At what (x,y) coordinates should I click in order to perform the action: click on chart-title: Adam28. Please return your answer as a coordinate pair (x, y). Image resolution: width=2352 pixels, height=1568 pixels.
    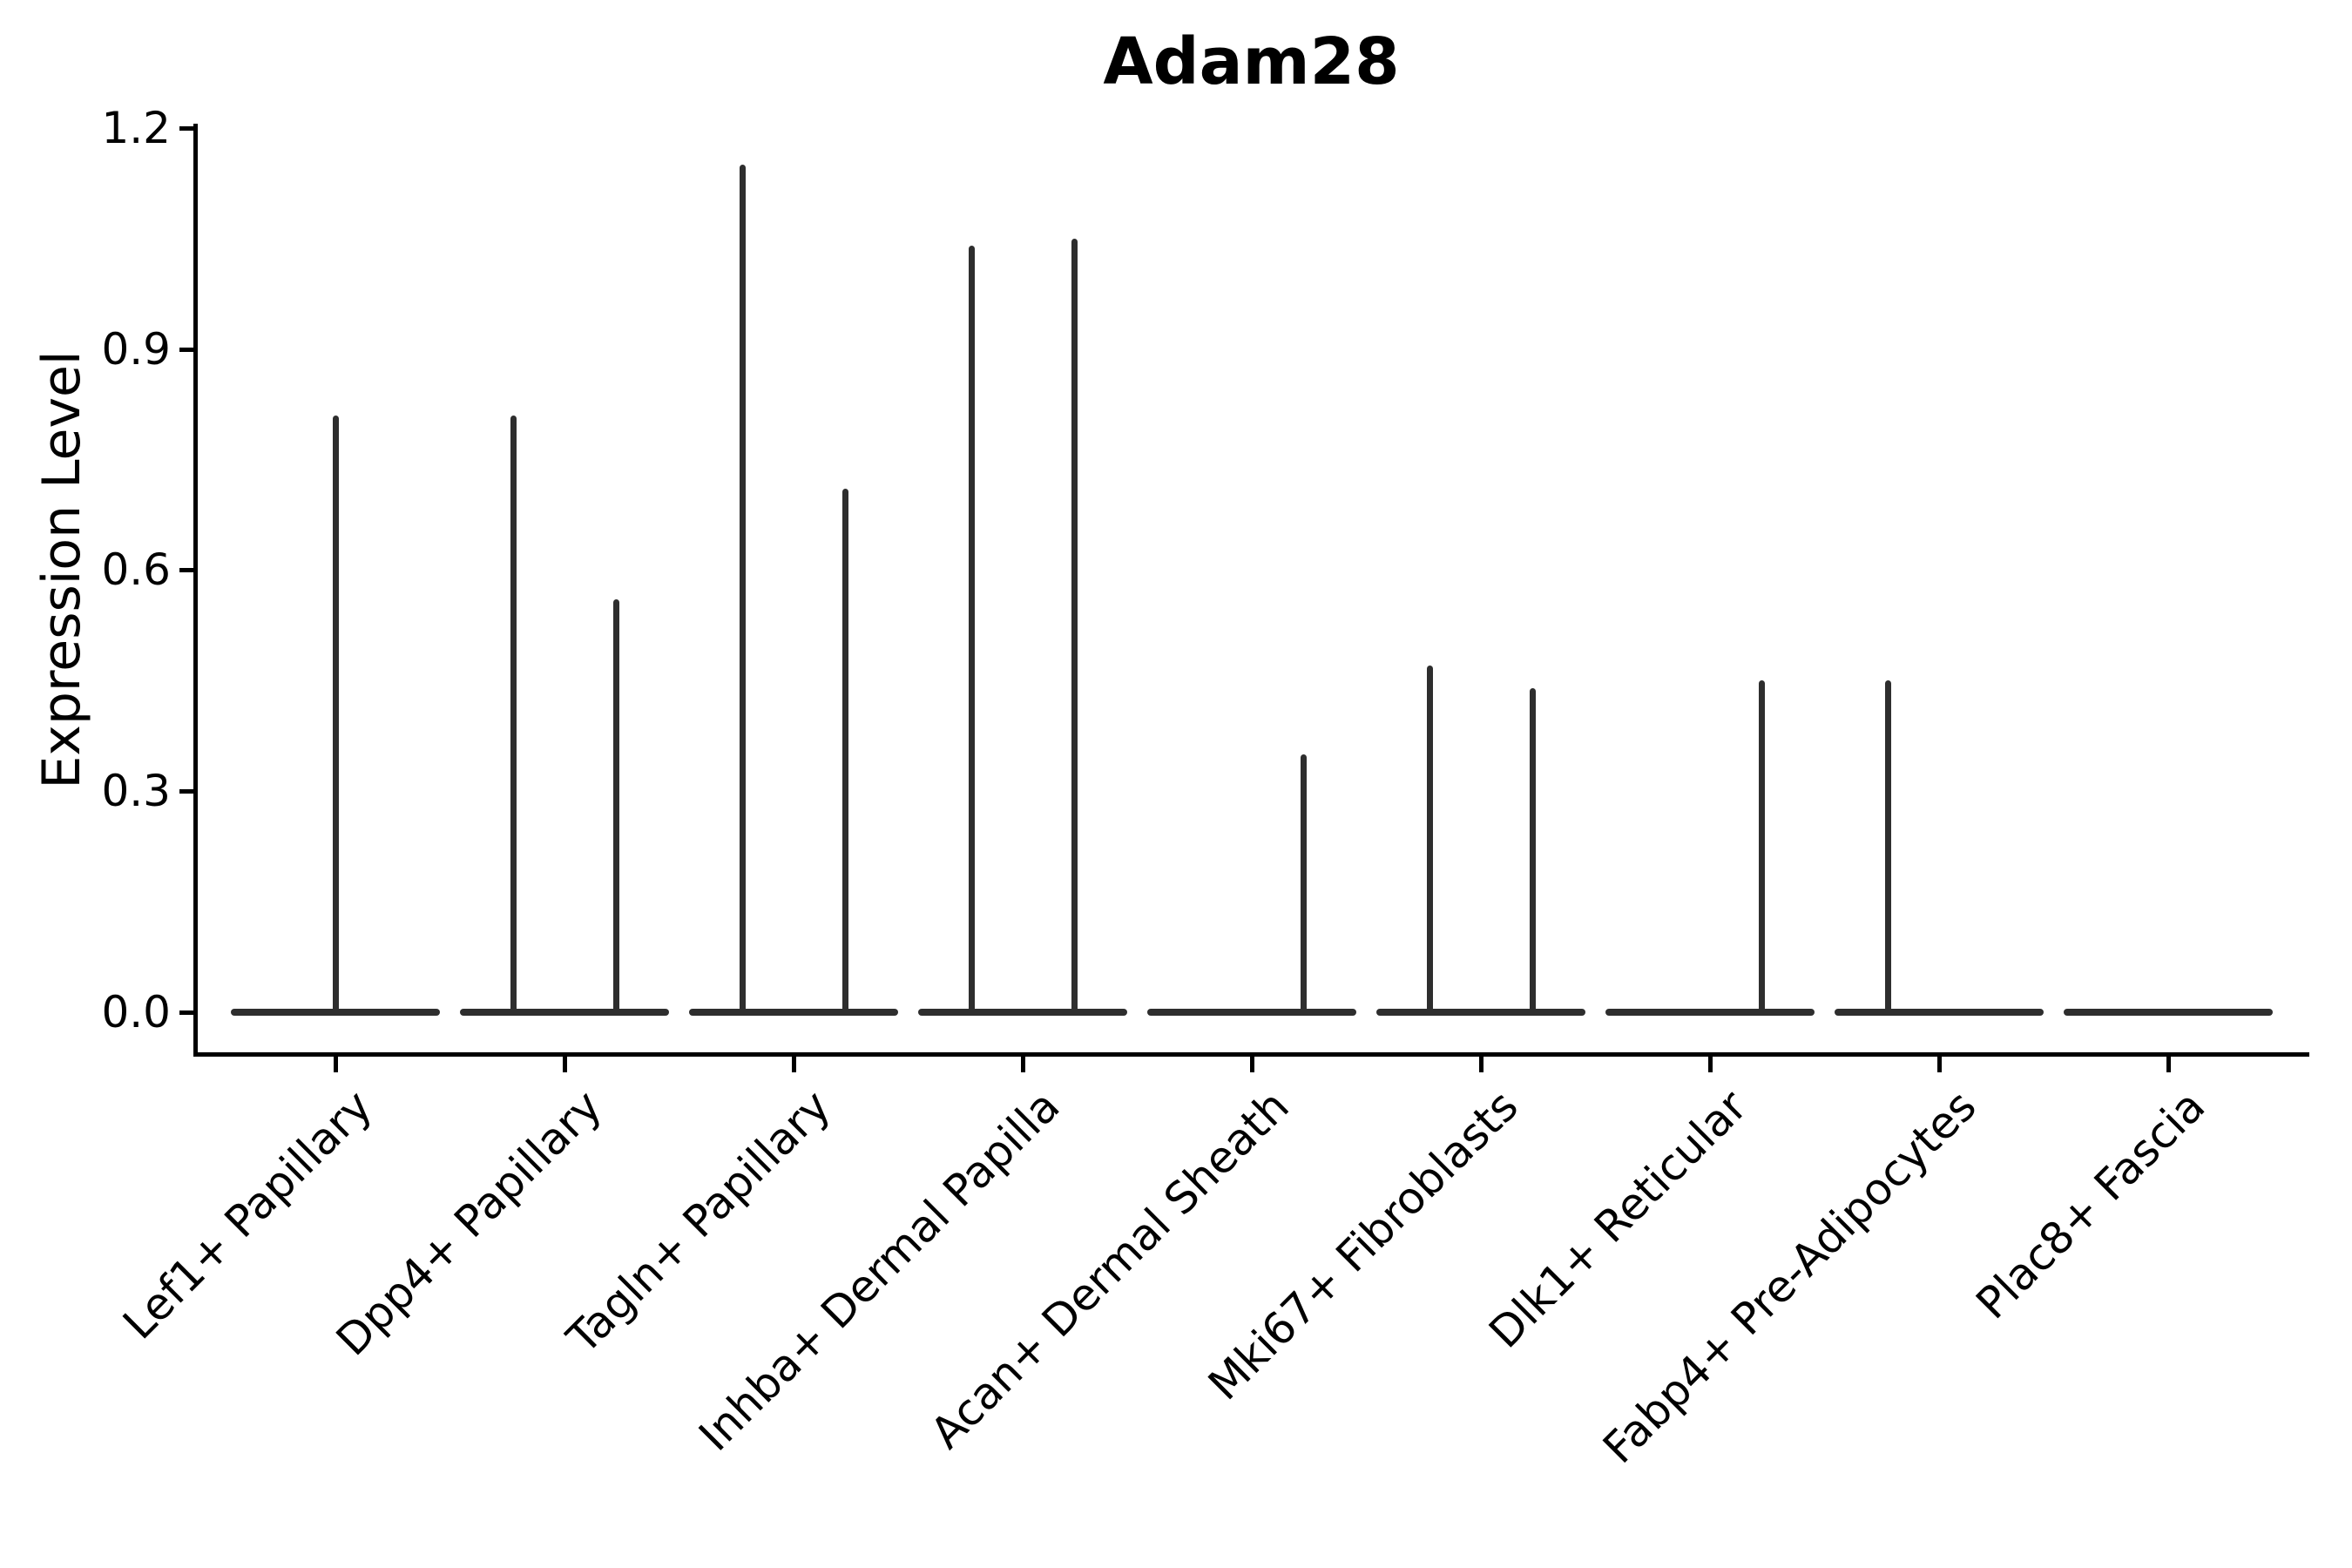
    Looking at the image, I should click on (1251, 61).